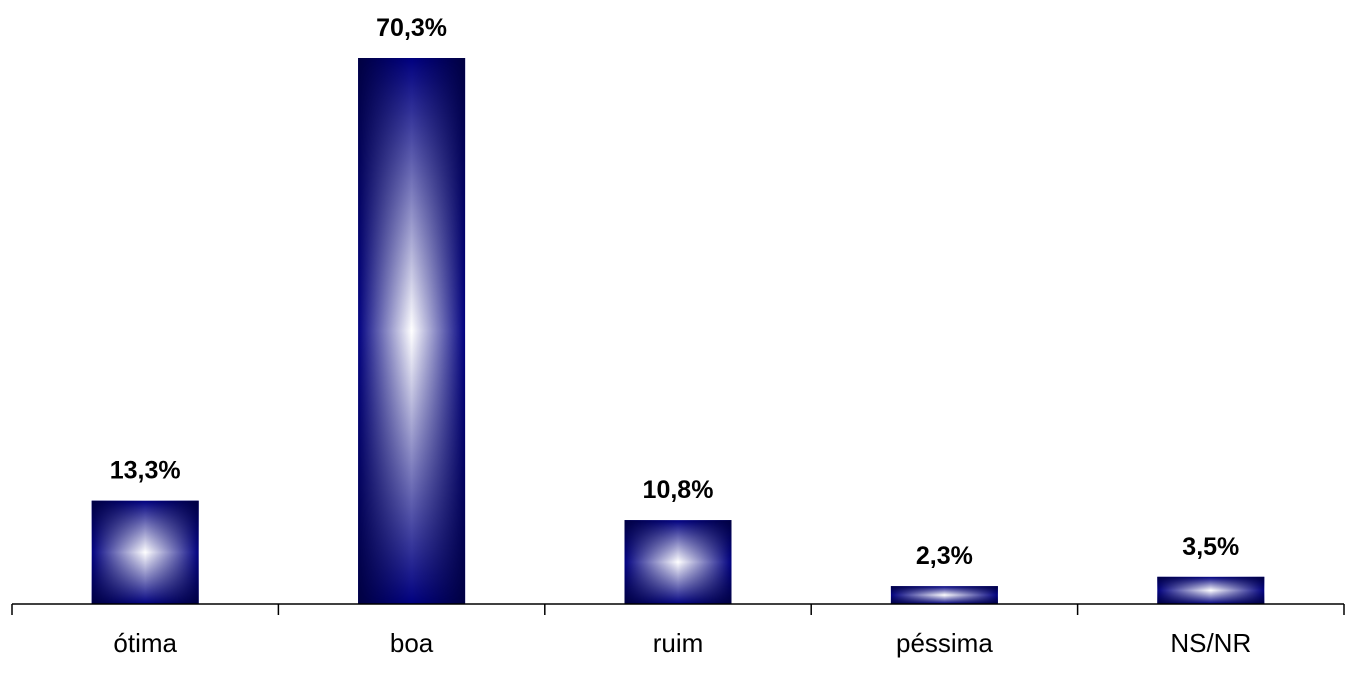 This screenshot has height=673, width=1354. Describe the element at coordinates (145, 643) in the screenshot. I see `x-tick-label: ótima` at that location.